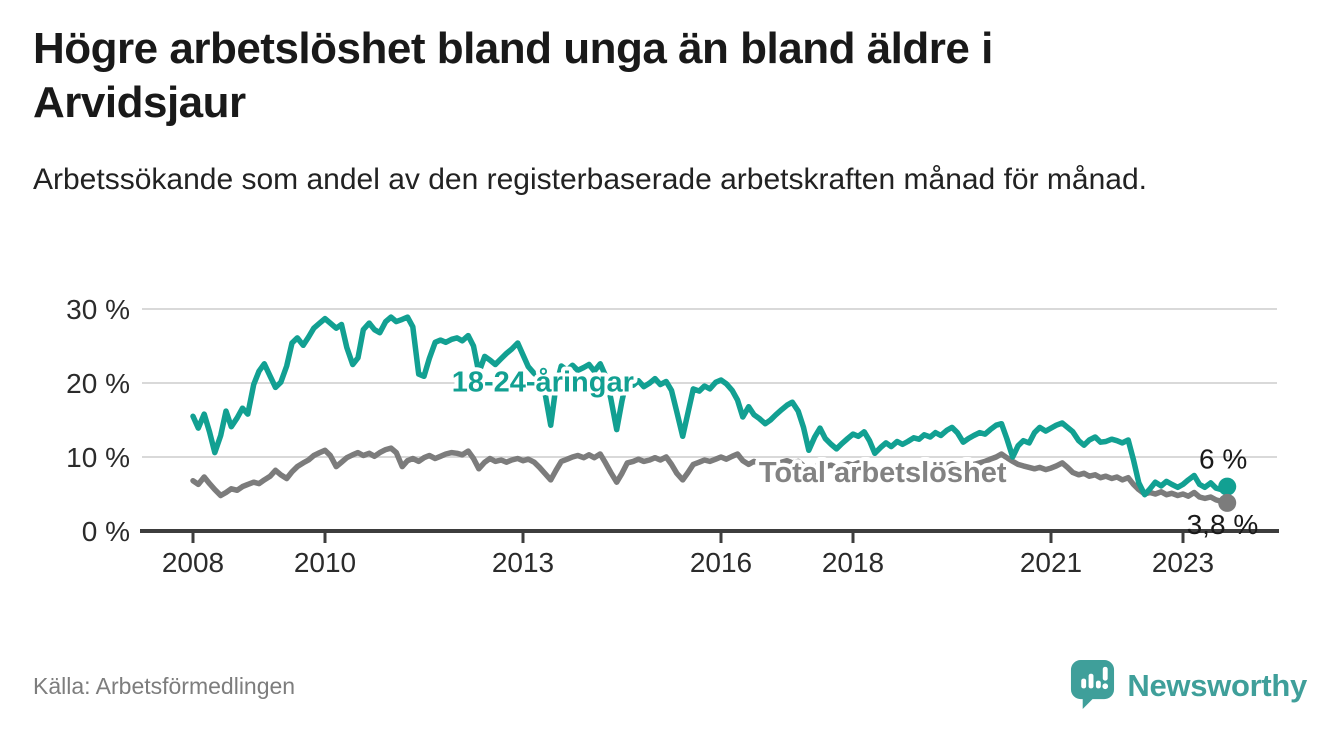  Describe the element at coordinates (1223, 524) in the screenshot. I see `end-label-total: 3,8 %` at that location.